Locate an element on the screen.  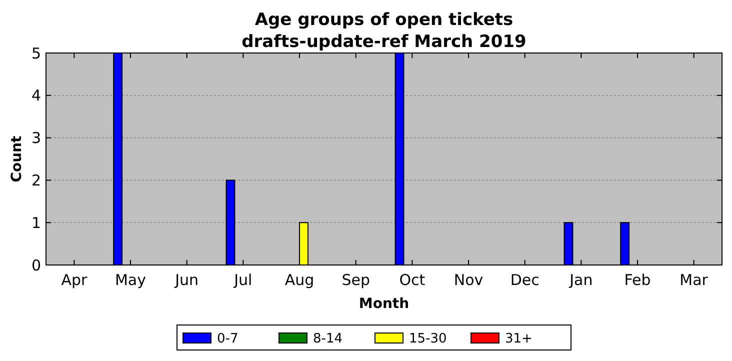
y-tick-label: 4 is located at coordinates (36, 95).